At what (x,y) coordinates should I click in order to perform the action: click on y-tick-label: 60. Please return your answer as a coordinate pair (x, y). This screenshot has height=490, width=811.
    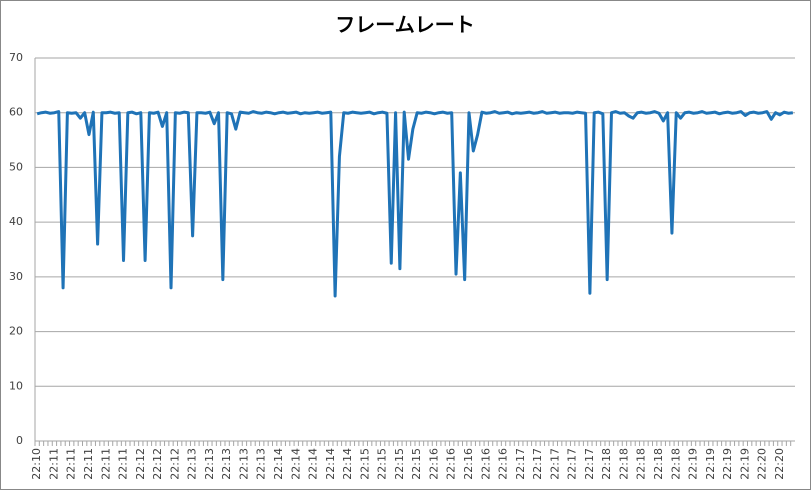
    Looking at the image, I should click on (16, 112).